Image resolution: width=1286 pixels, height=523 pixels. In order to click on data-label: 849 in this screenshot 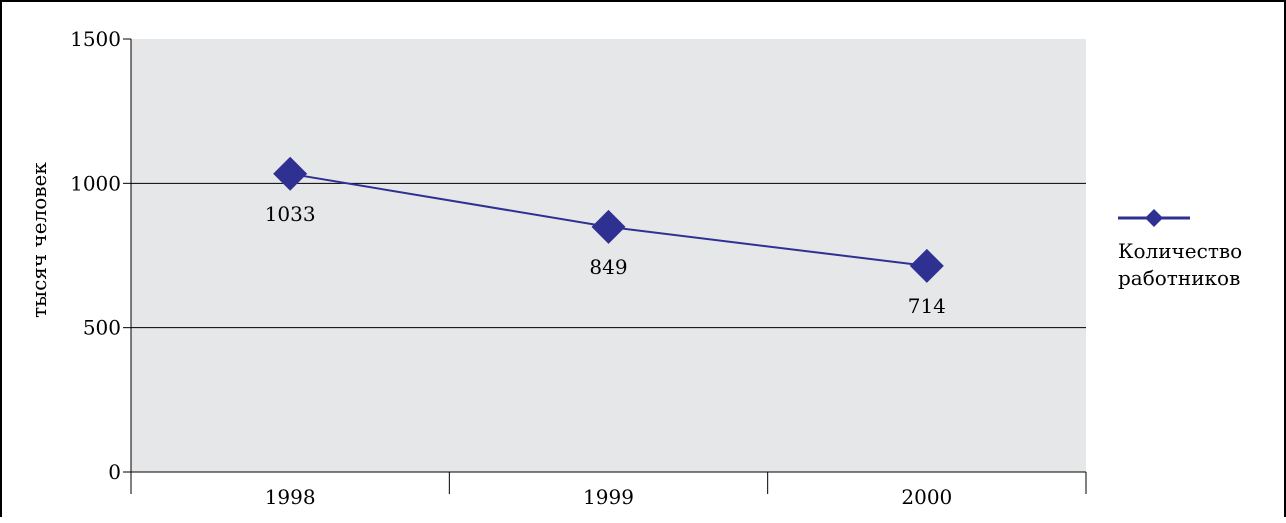, I will do `click(608, 267)`.